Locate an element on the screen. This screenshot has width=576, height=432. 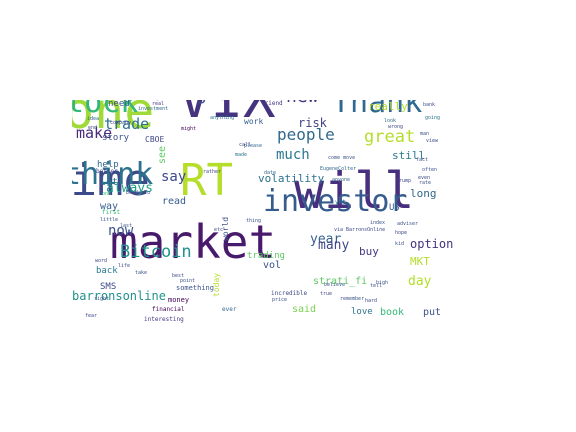
word-point-92: point is located at coordinates (188, 280).